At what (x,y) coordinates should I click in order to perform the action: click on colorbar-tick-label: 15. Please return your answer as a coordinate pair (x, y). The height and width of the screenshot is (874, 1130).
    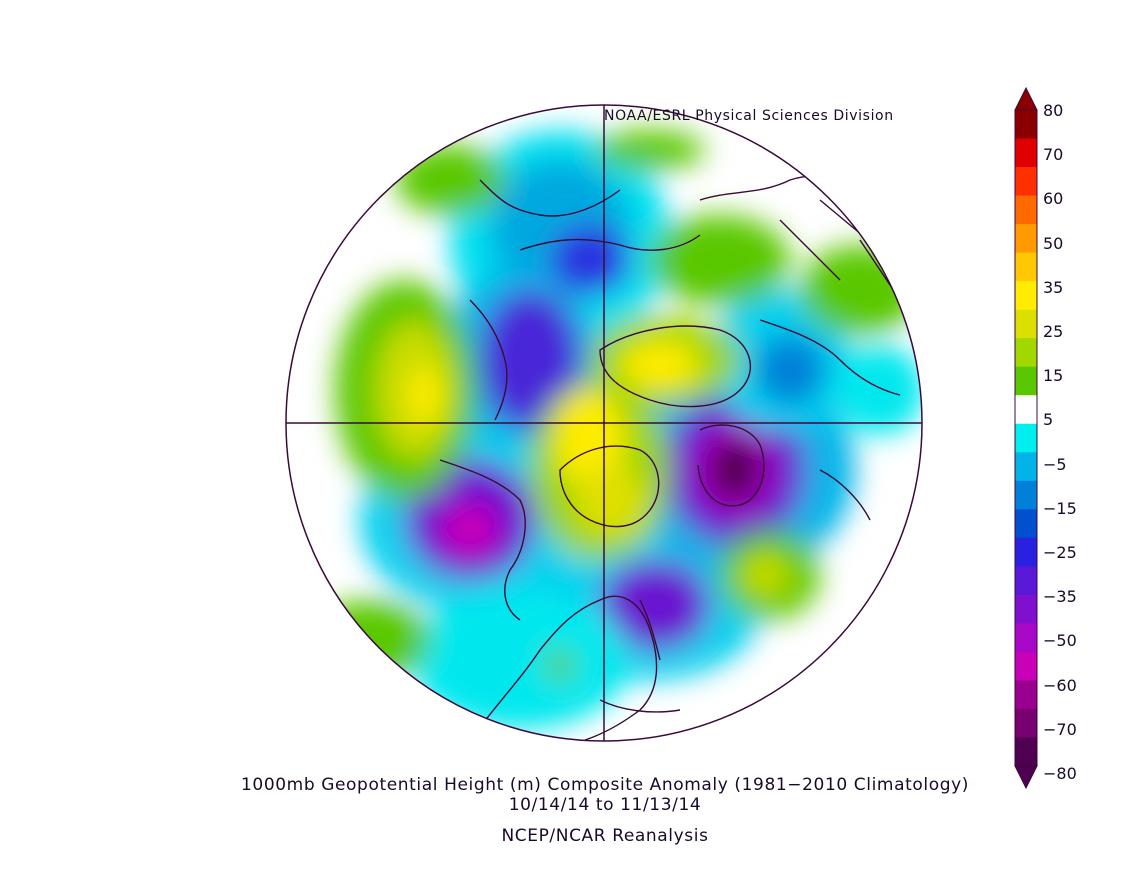
    Looking at the image, I should click on (1053, 376).